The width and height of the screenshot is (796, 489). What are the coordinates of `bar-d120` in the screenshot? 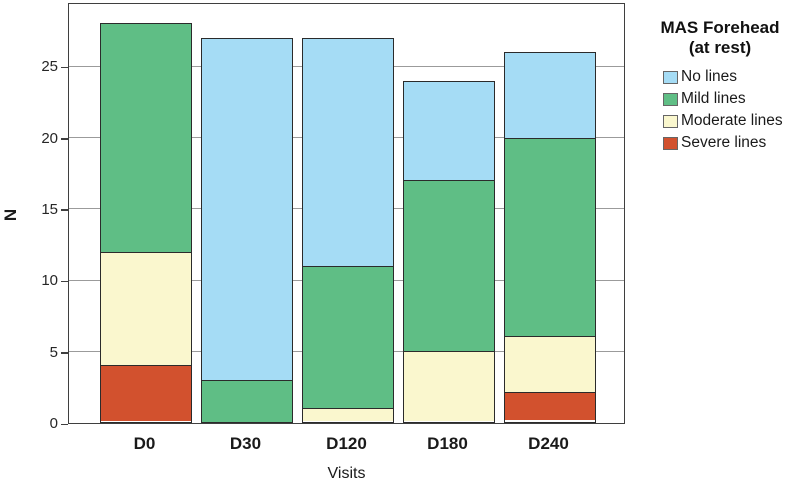 It's located at (347, 230).